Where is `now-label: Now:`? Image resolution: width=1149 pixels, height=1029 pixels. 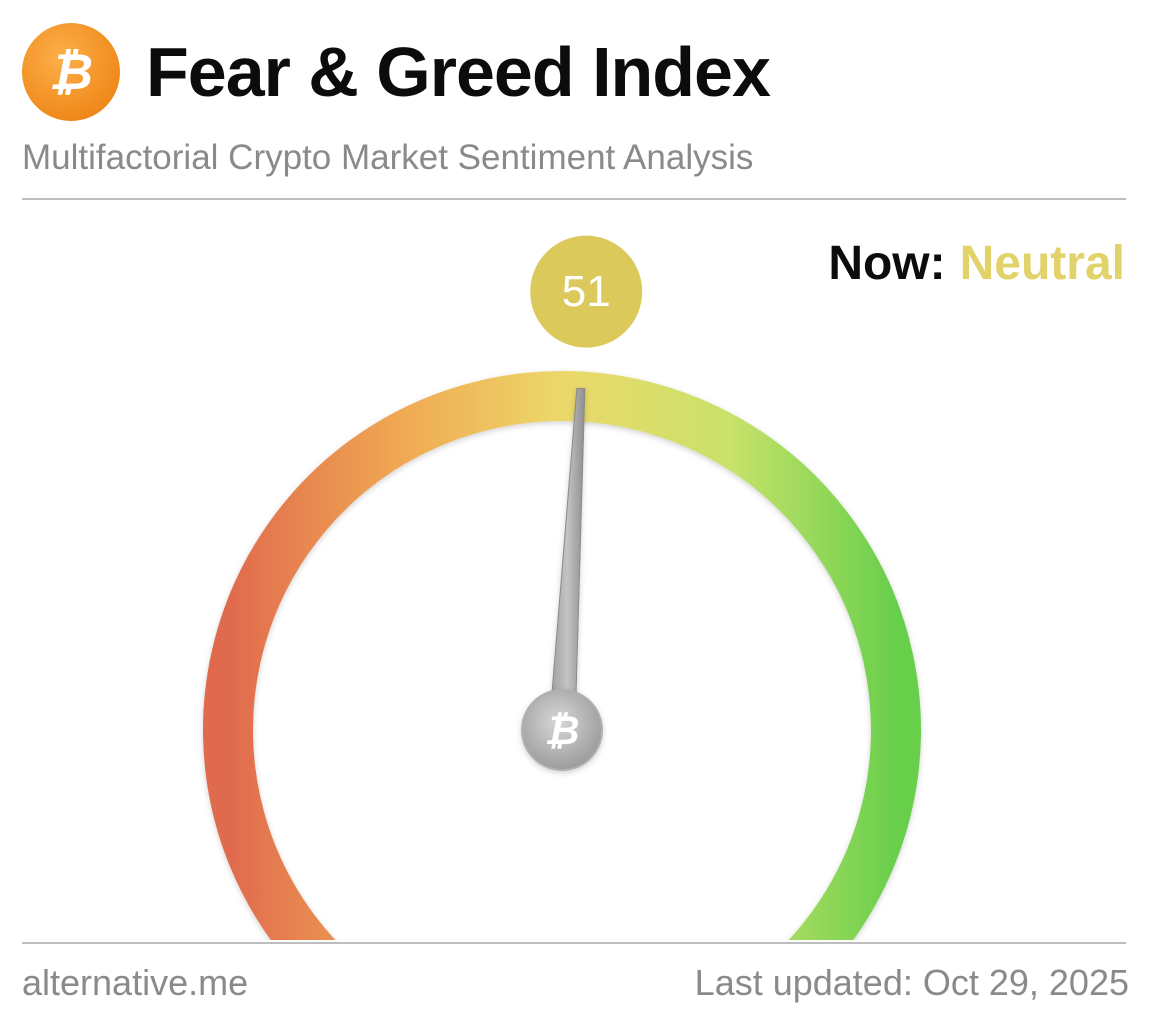 now-label: Now: is located at coordinates (887, 263).